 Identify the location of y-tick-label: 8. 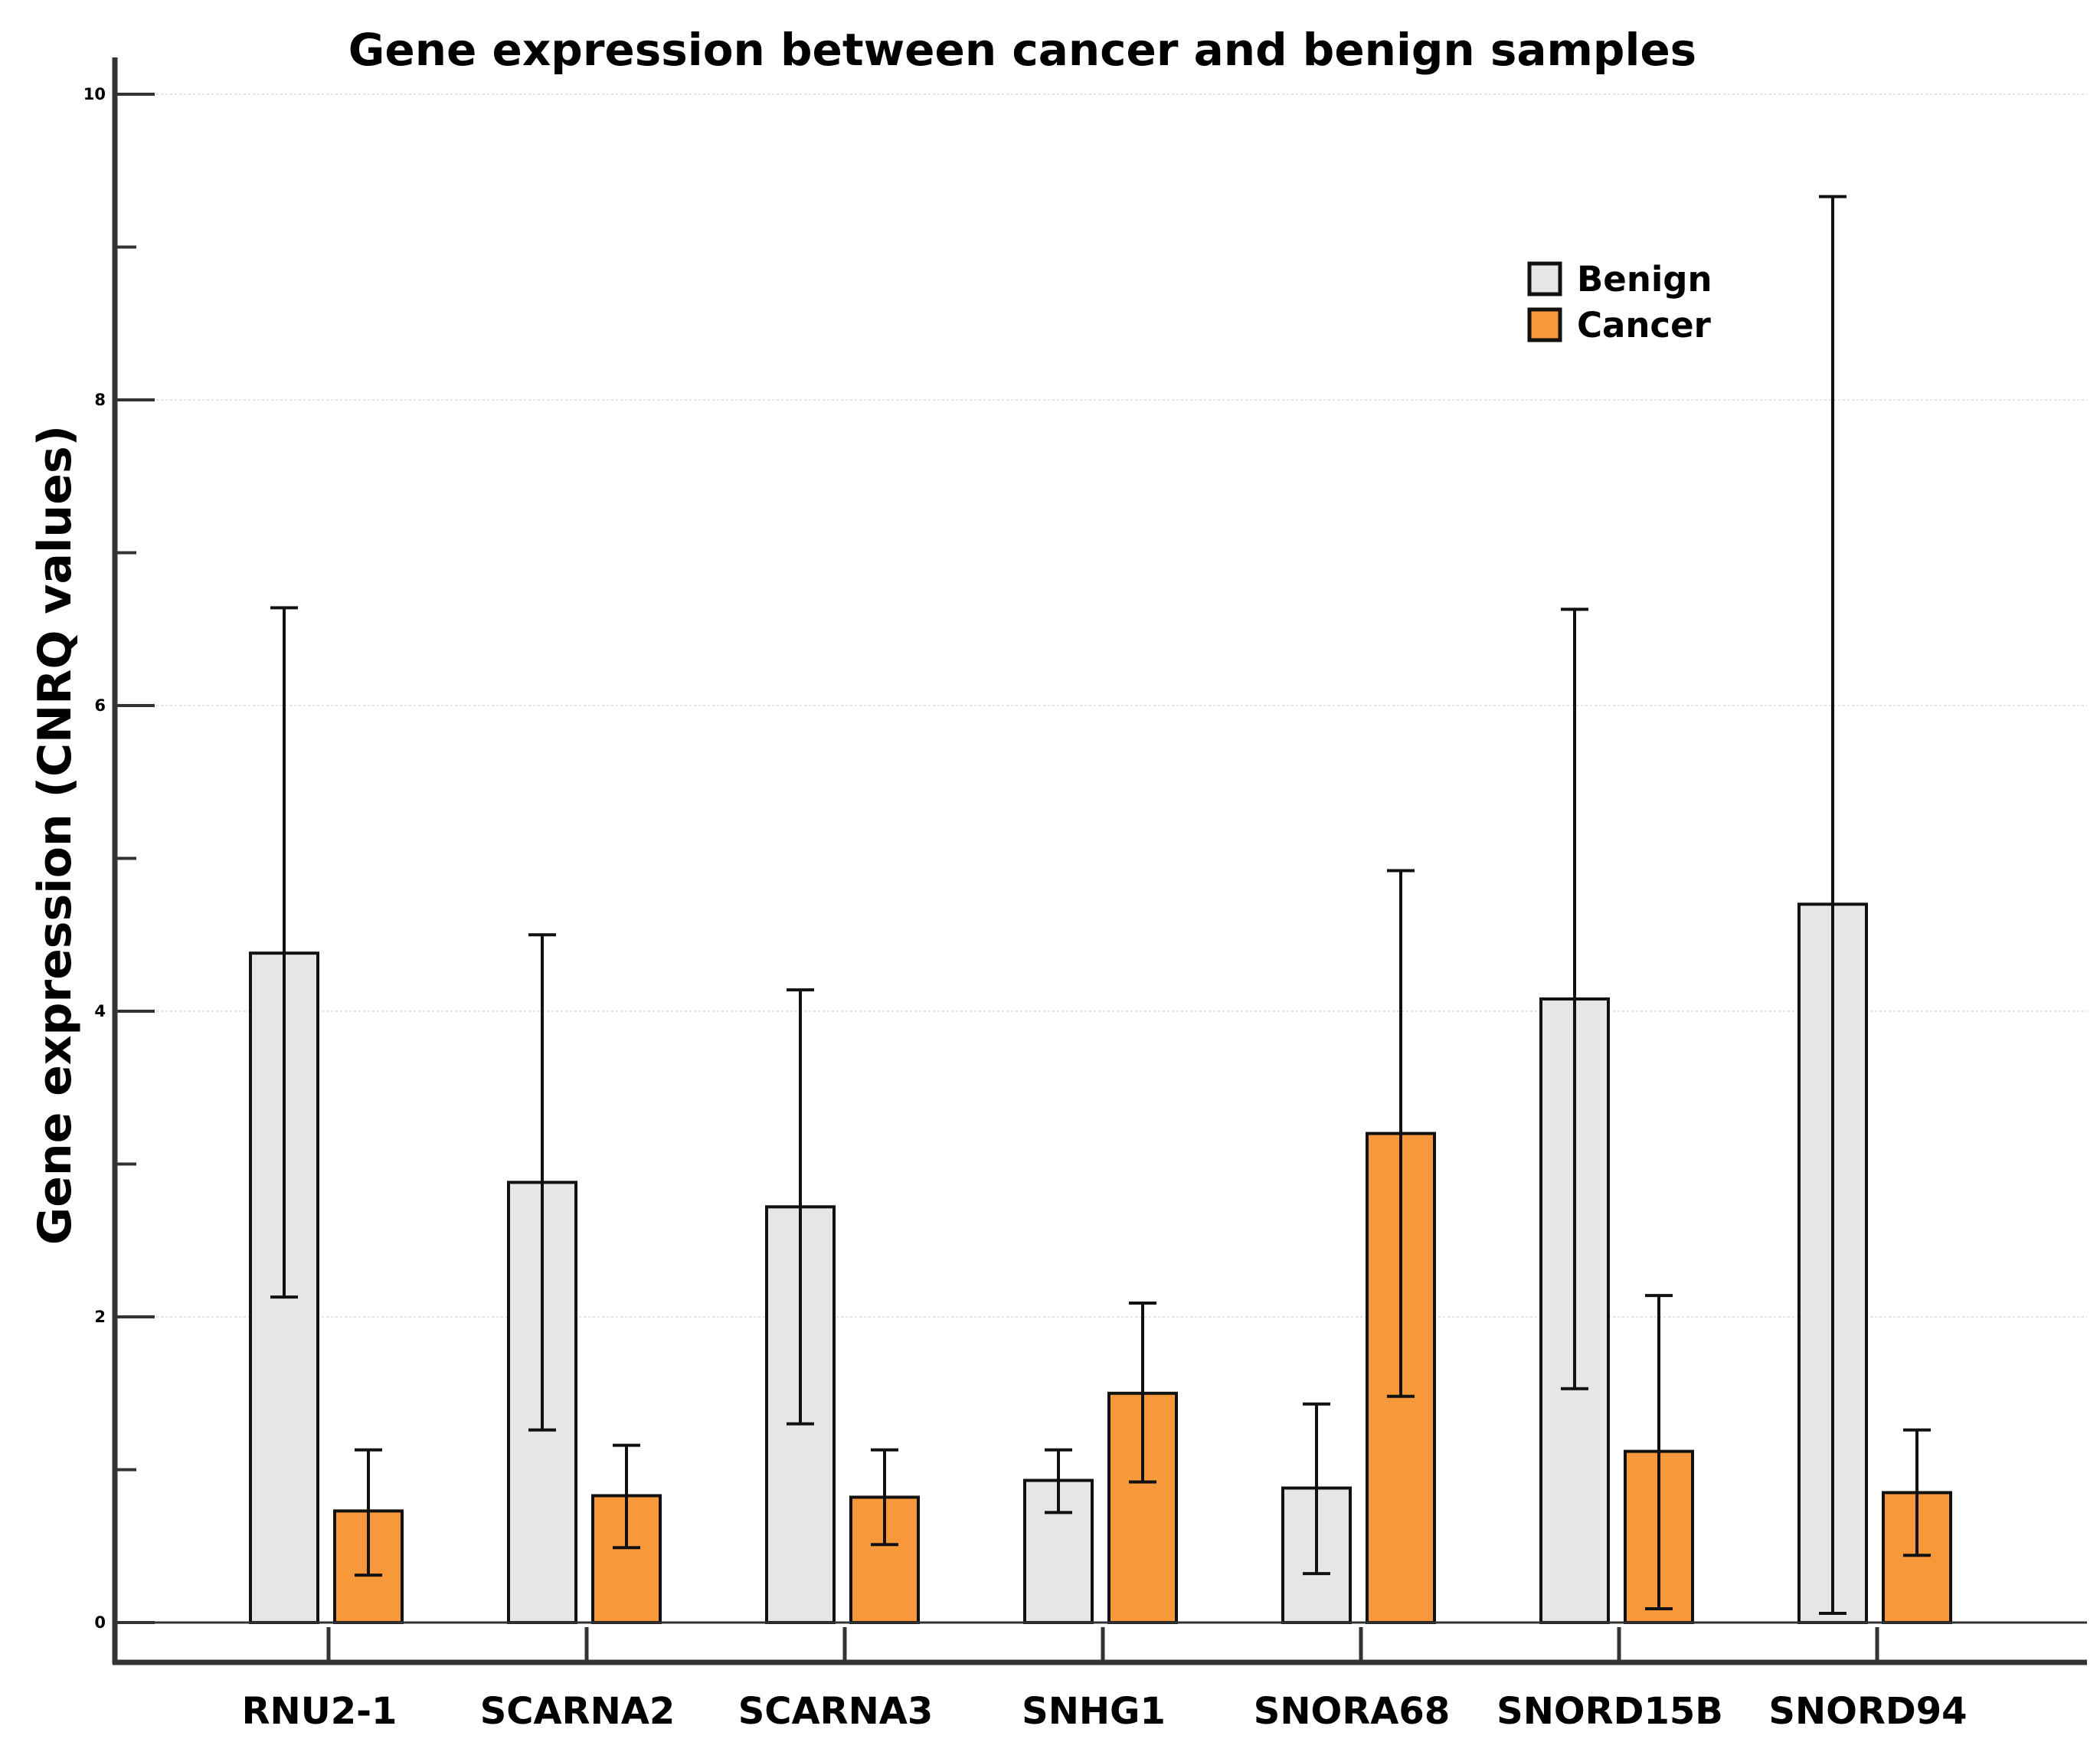
(100, 400).